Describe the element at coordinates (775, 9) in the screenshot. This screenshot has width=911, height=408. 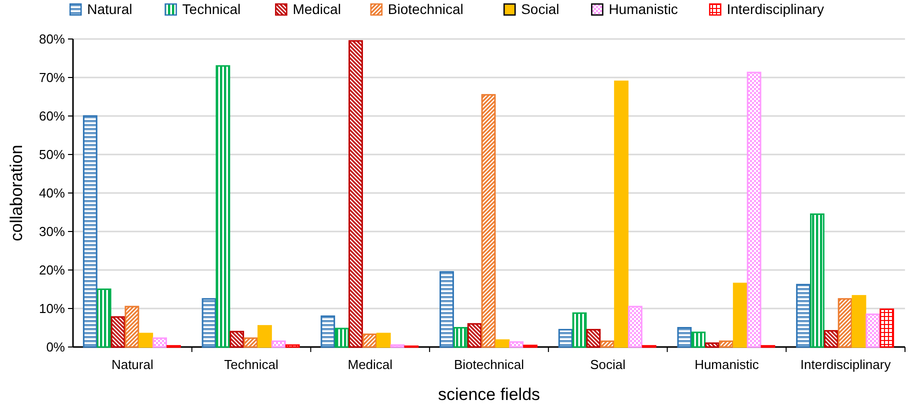
I see `legend-label: Interdisciplinary` at that location.